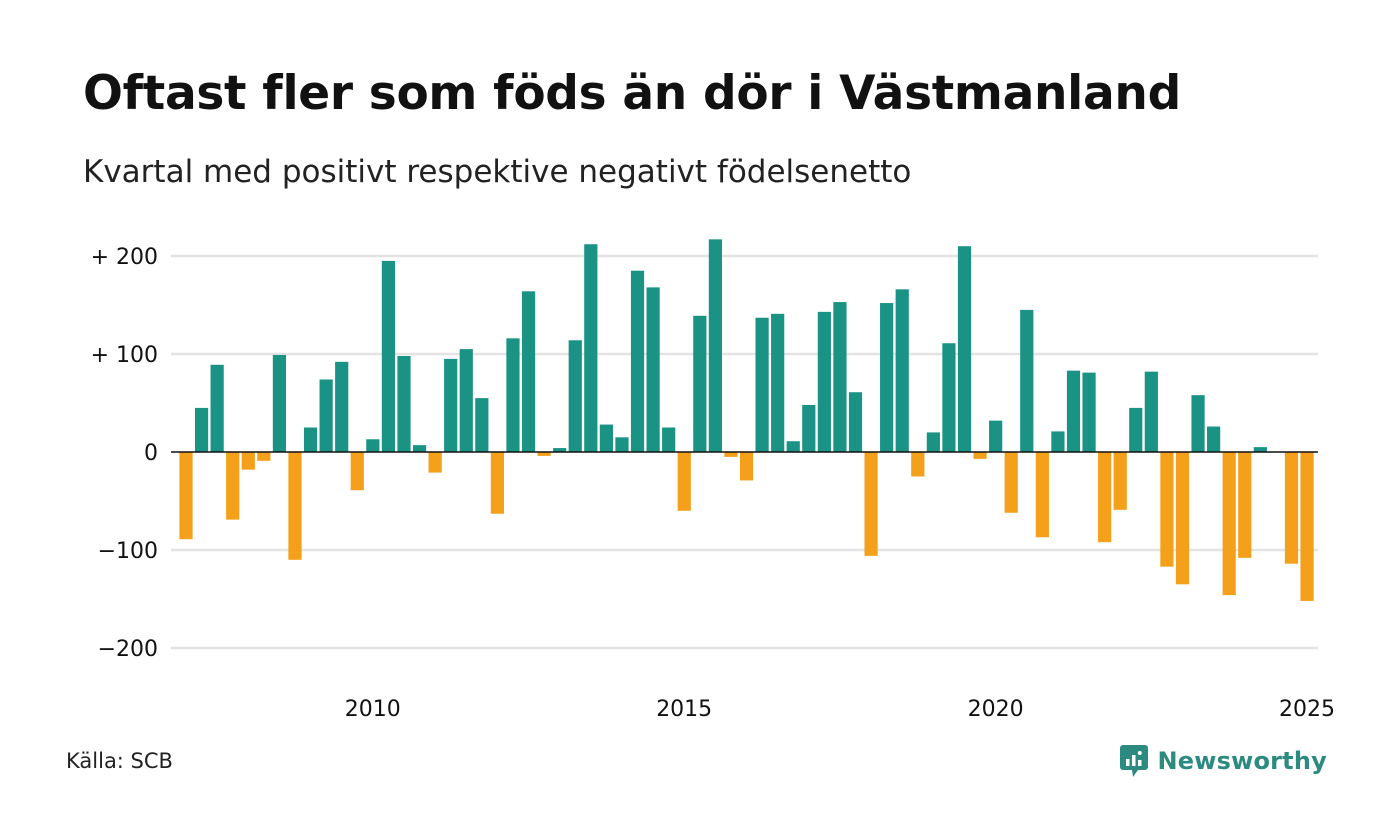 Image resolution: width=1400 pixels, height=840 pixels. Describe the element at coordinates (1073, 411) in the screenshot. I see `bar-2021-k2` at that location.